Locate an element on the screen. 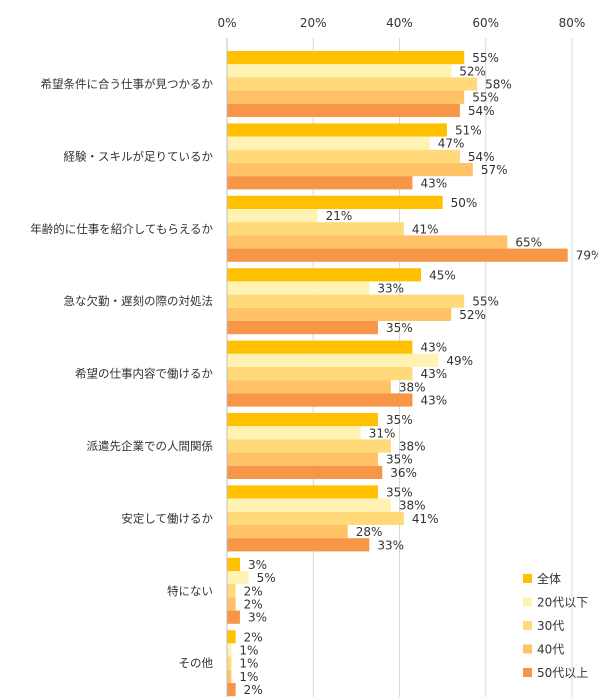 Image resolution: width=598 pixels, height=700 pixels. x-tick-label: 60% is located at coordinates (485, 23).